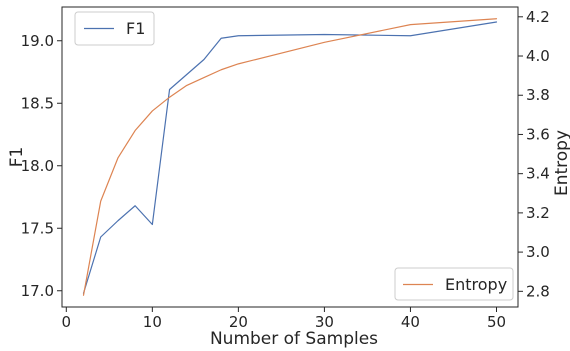 The image size is (570, 351). I want to click on x-tick-label: 10, so click(152, 322).